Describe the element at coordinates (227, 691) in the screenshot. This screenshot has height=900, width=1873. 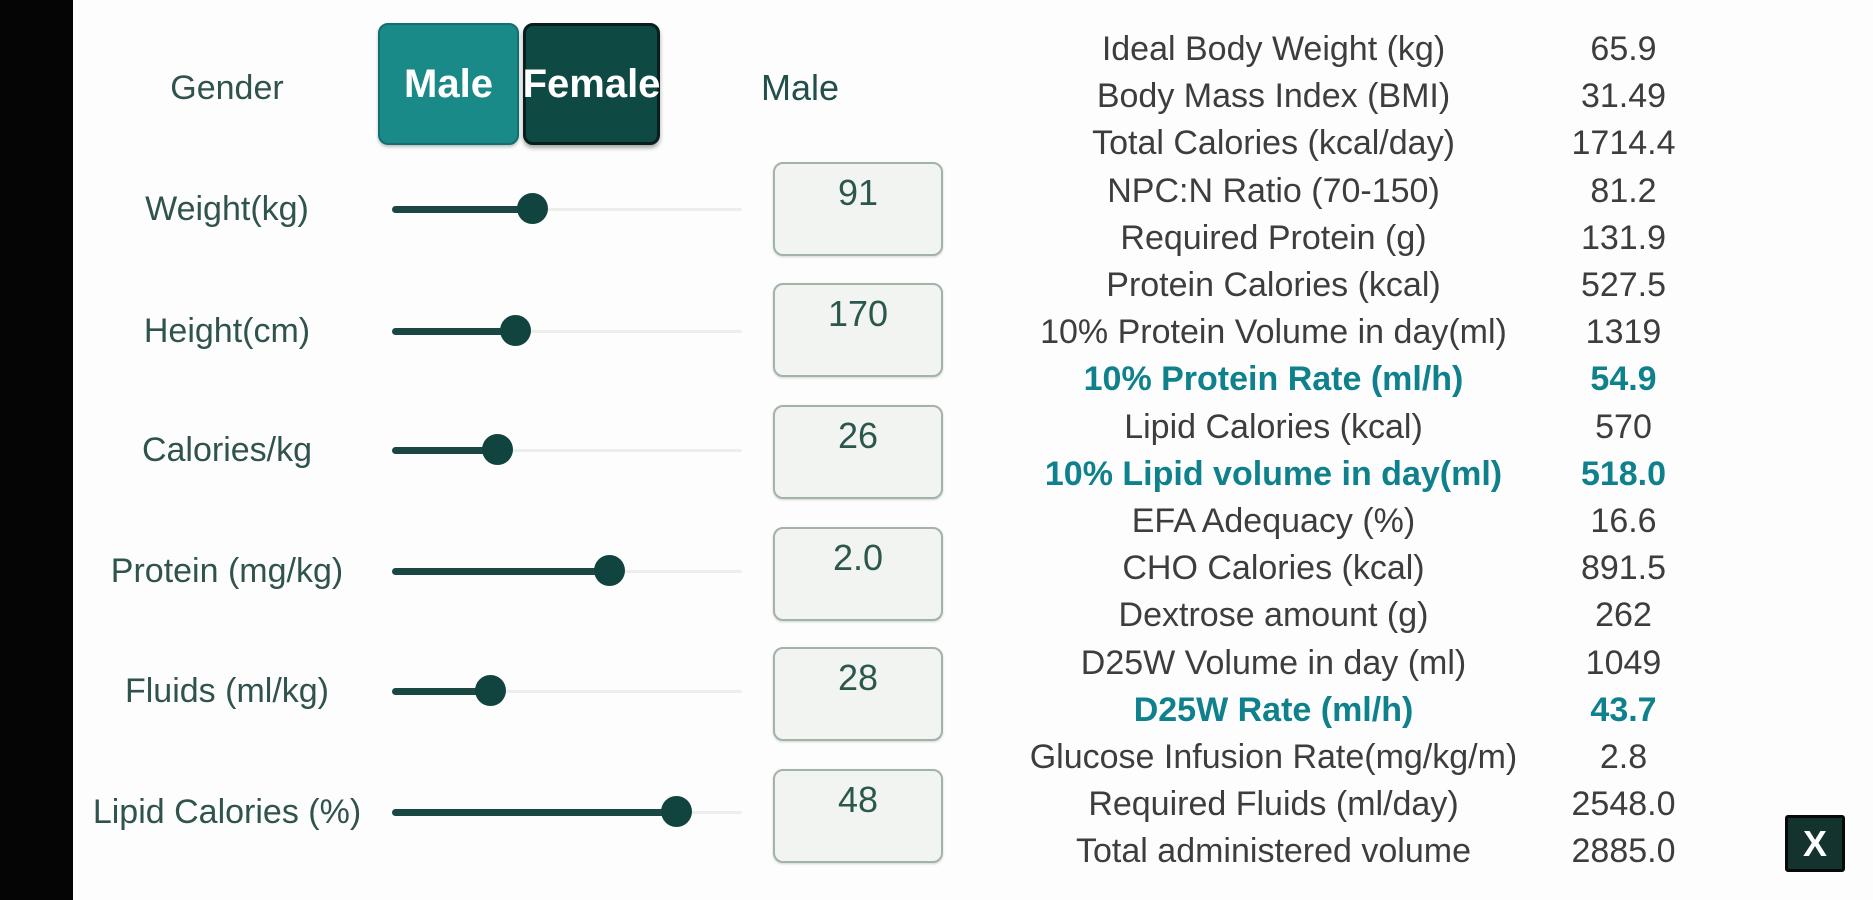
I see `fluids-label: Fluids (ml/kg)` at that location.